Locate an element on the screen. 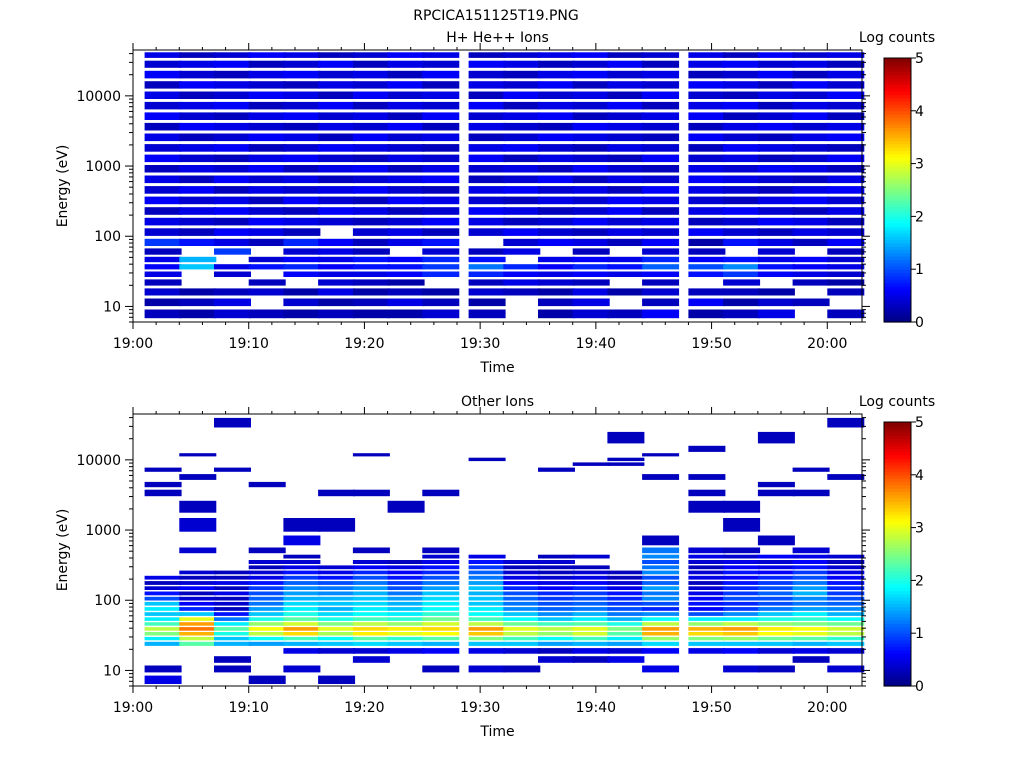  colorbar: 0 1 2 3 4 5 Log counts is located at coordinates (897, 544).